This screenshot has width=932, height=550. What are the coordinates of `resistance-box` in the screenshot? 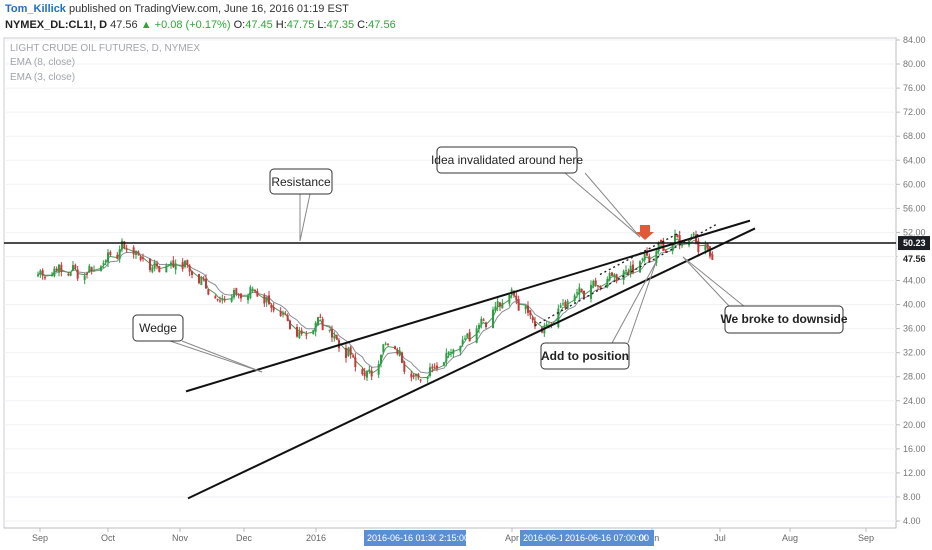 It's located at (301, 181).